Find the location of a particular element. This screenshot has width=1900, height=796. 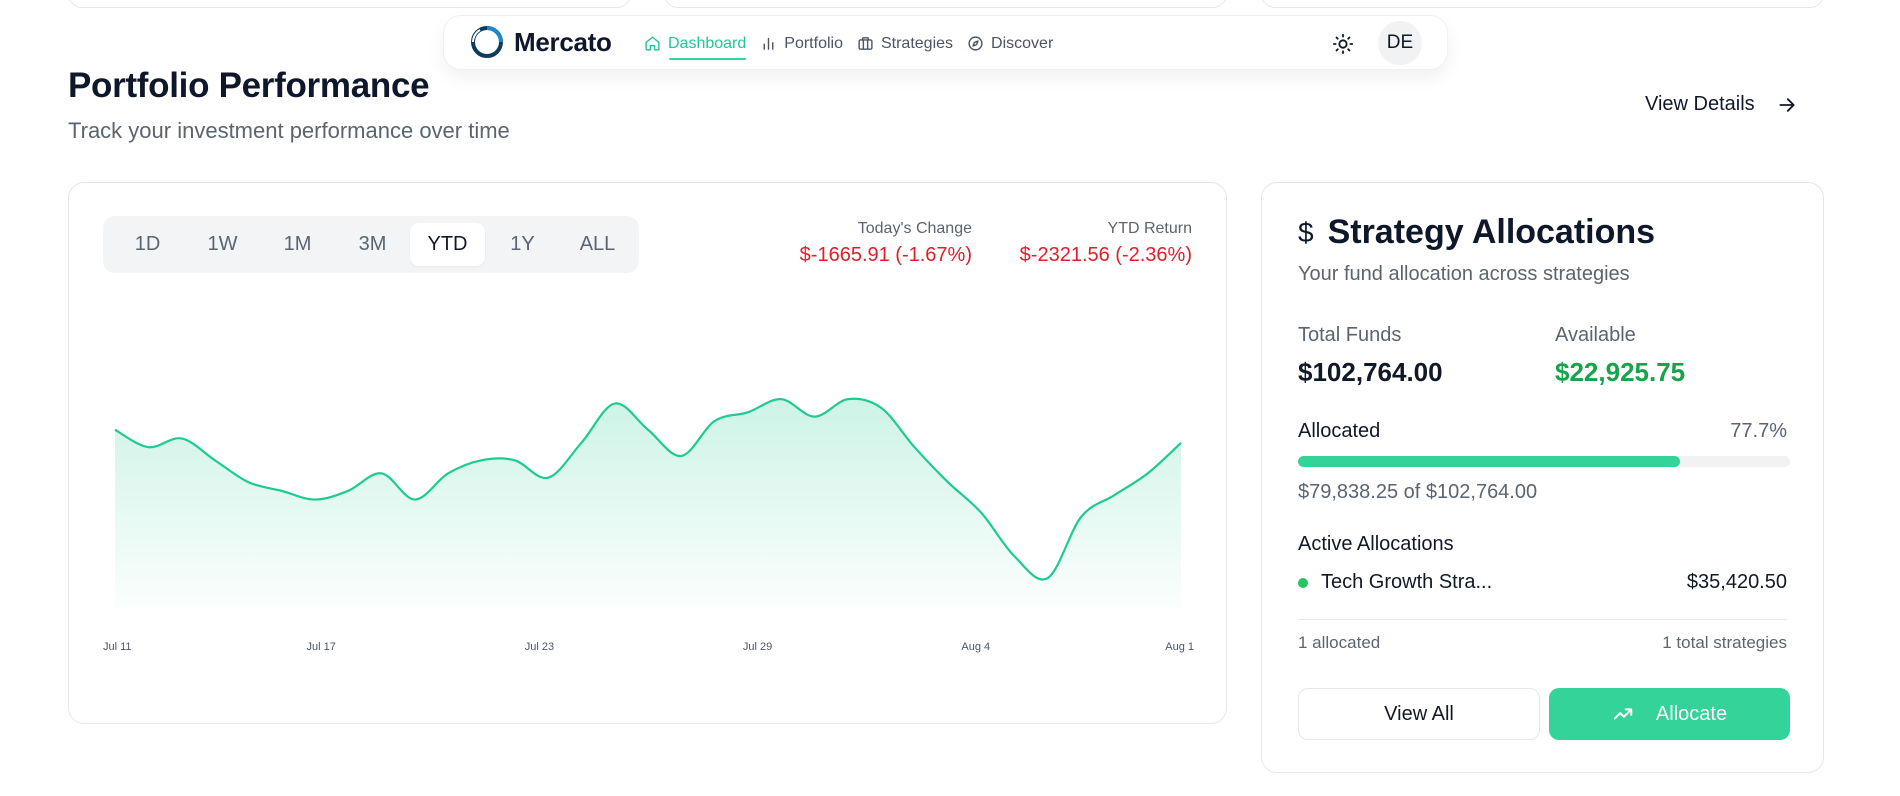

series-line is located at coordinates (648, 489).